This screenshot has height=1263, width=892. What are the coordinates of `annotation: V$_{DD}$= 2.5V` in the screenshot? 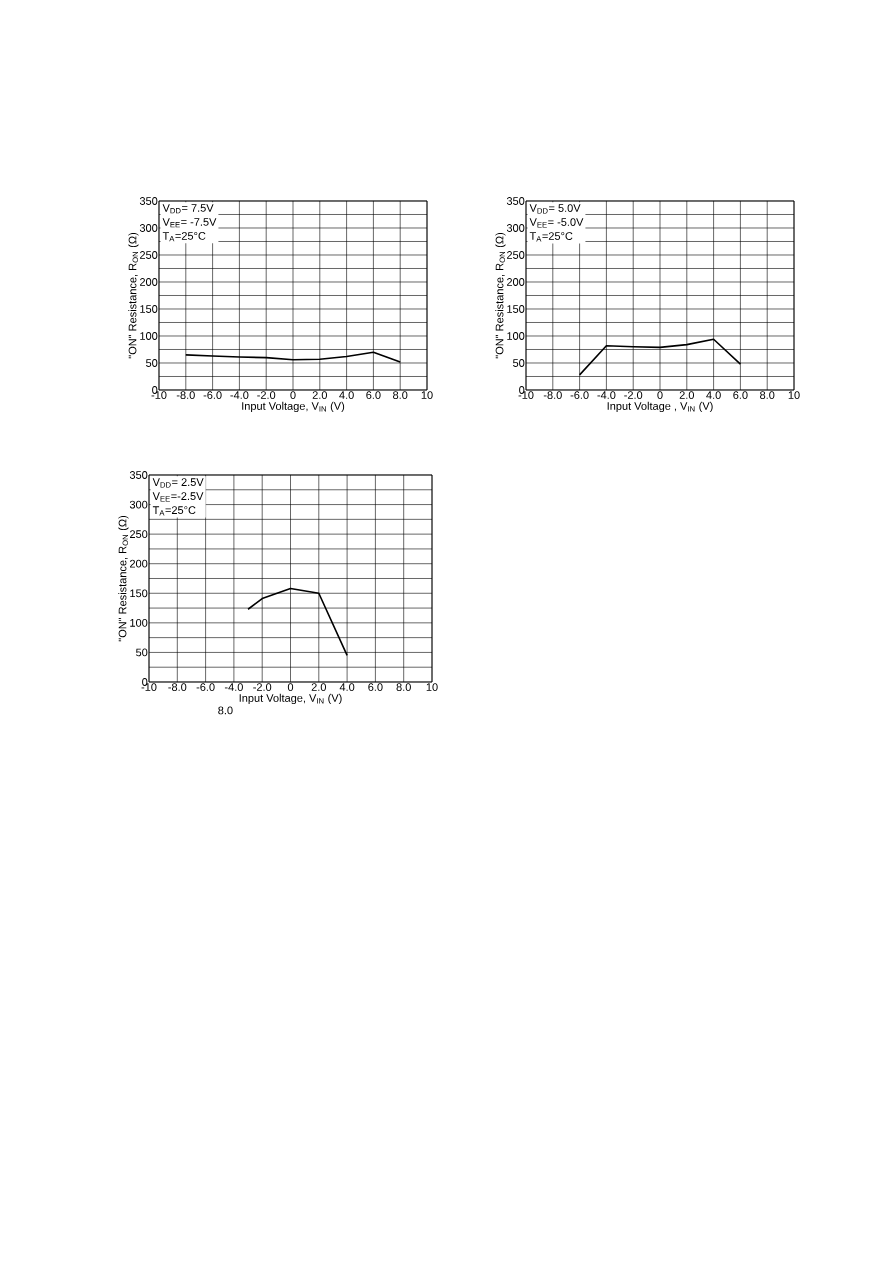 It's located at (178, 483).